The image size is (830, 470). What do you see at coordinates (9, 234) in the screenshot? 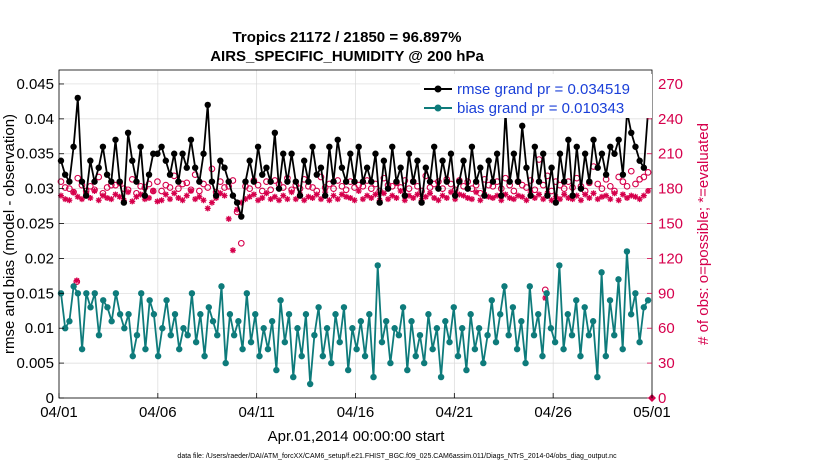
I see `y-axis-label-left: rmse and bias (model - observation)` at bounding box center [9, 234].